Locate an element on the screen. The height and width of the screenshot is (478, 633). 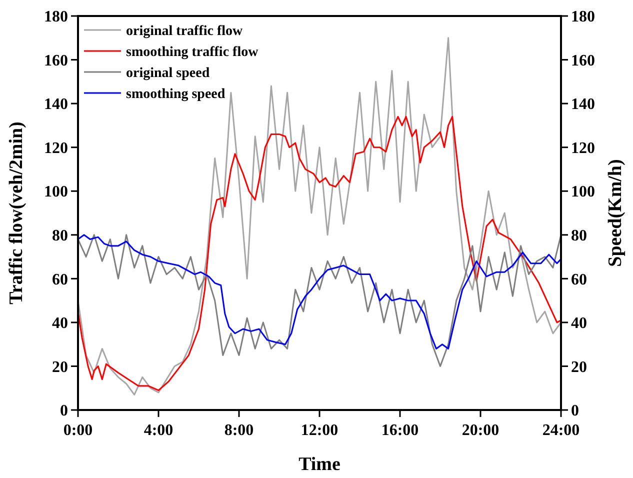
y-tick-label: 40 is located at coordinates (60, 323).